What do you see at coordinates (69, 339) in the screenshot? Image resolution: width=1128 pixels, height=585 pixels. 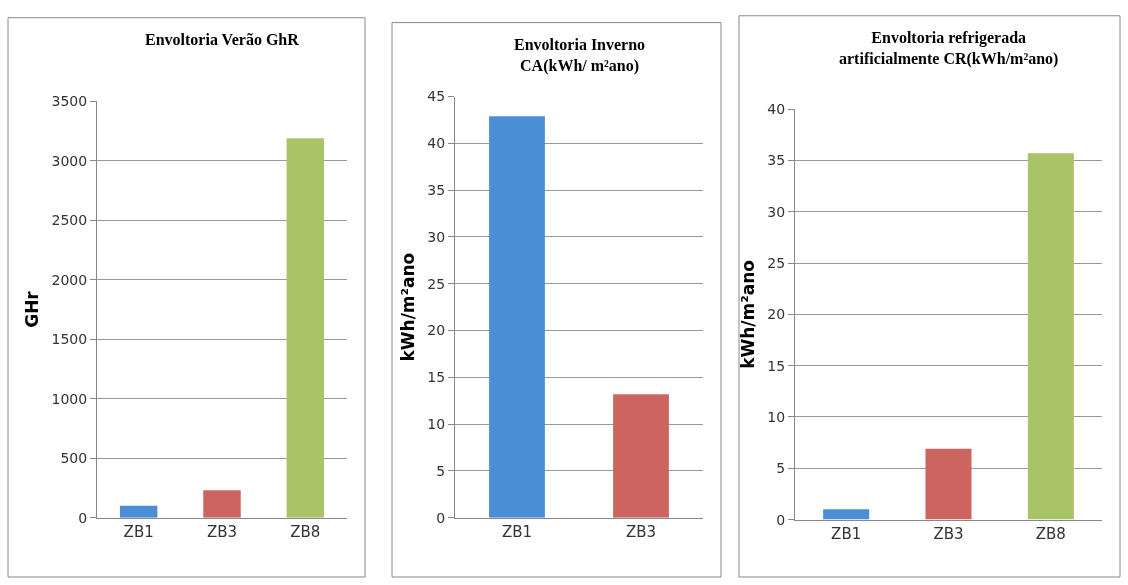 I see `y-tick-label: 1500` at bounding box center [69, 339].